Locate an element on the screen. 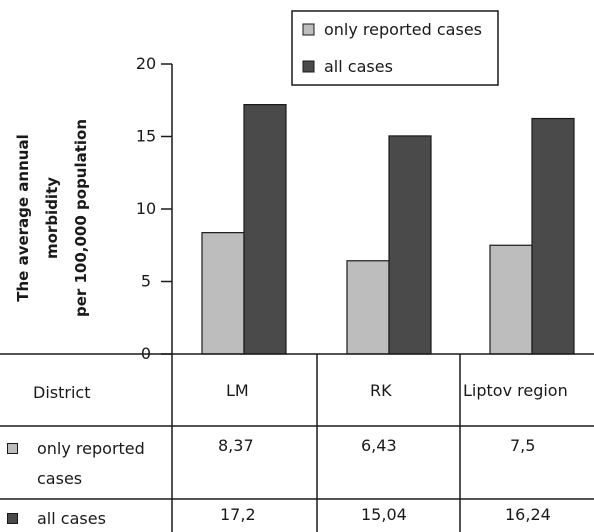 The image size is (594, 532). bar-reported-rk is located at coordinates (368, 307).